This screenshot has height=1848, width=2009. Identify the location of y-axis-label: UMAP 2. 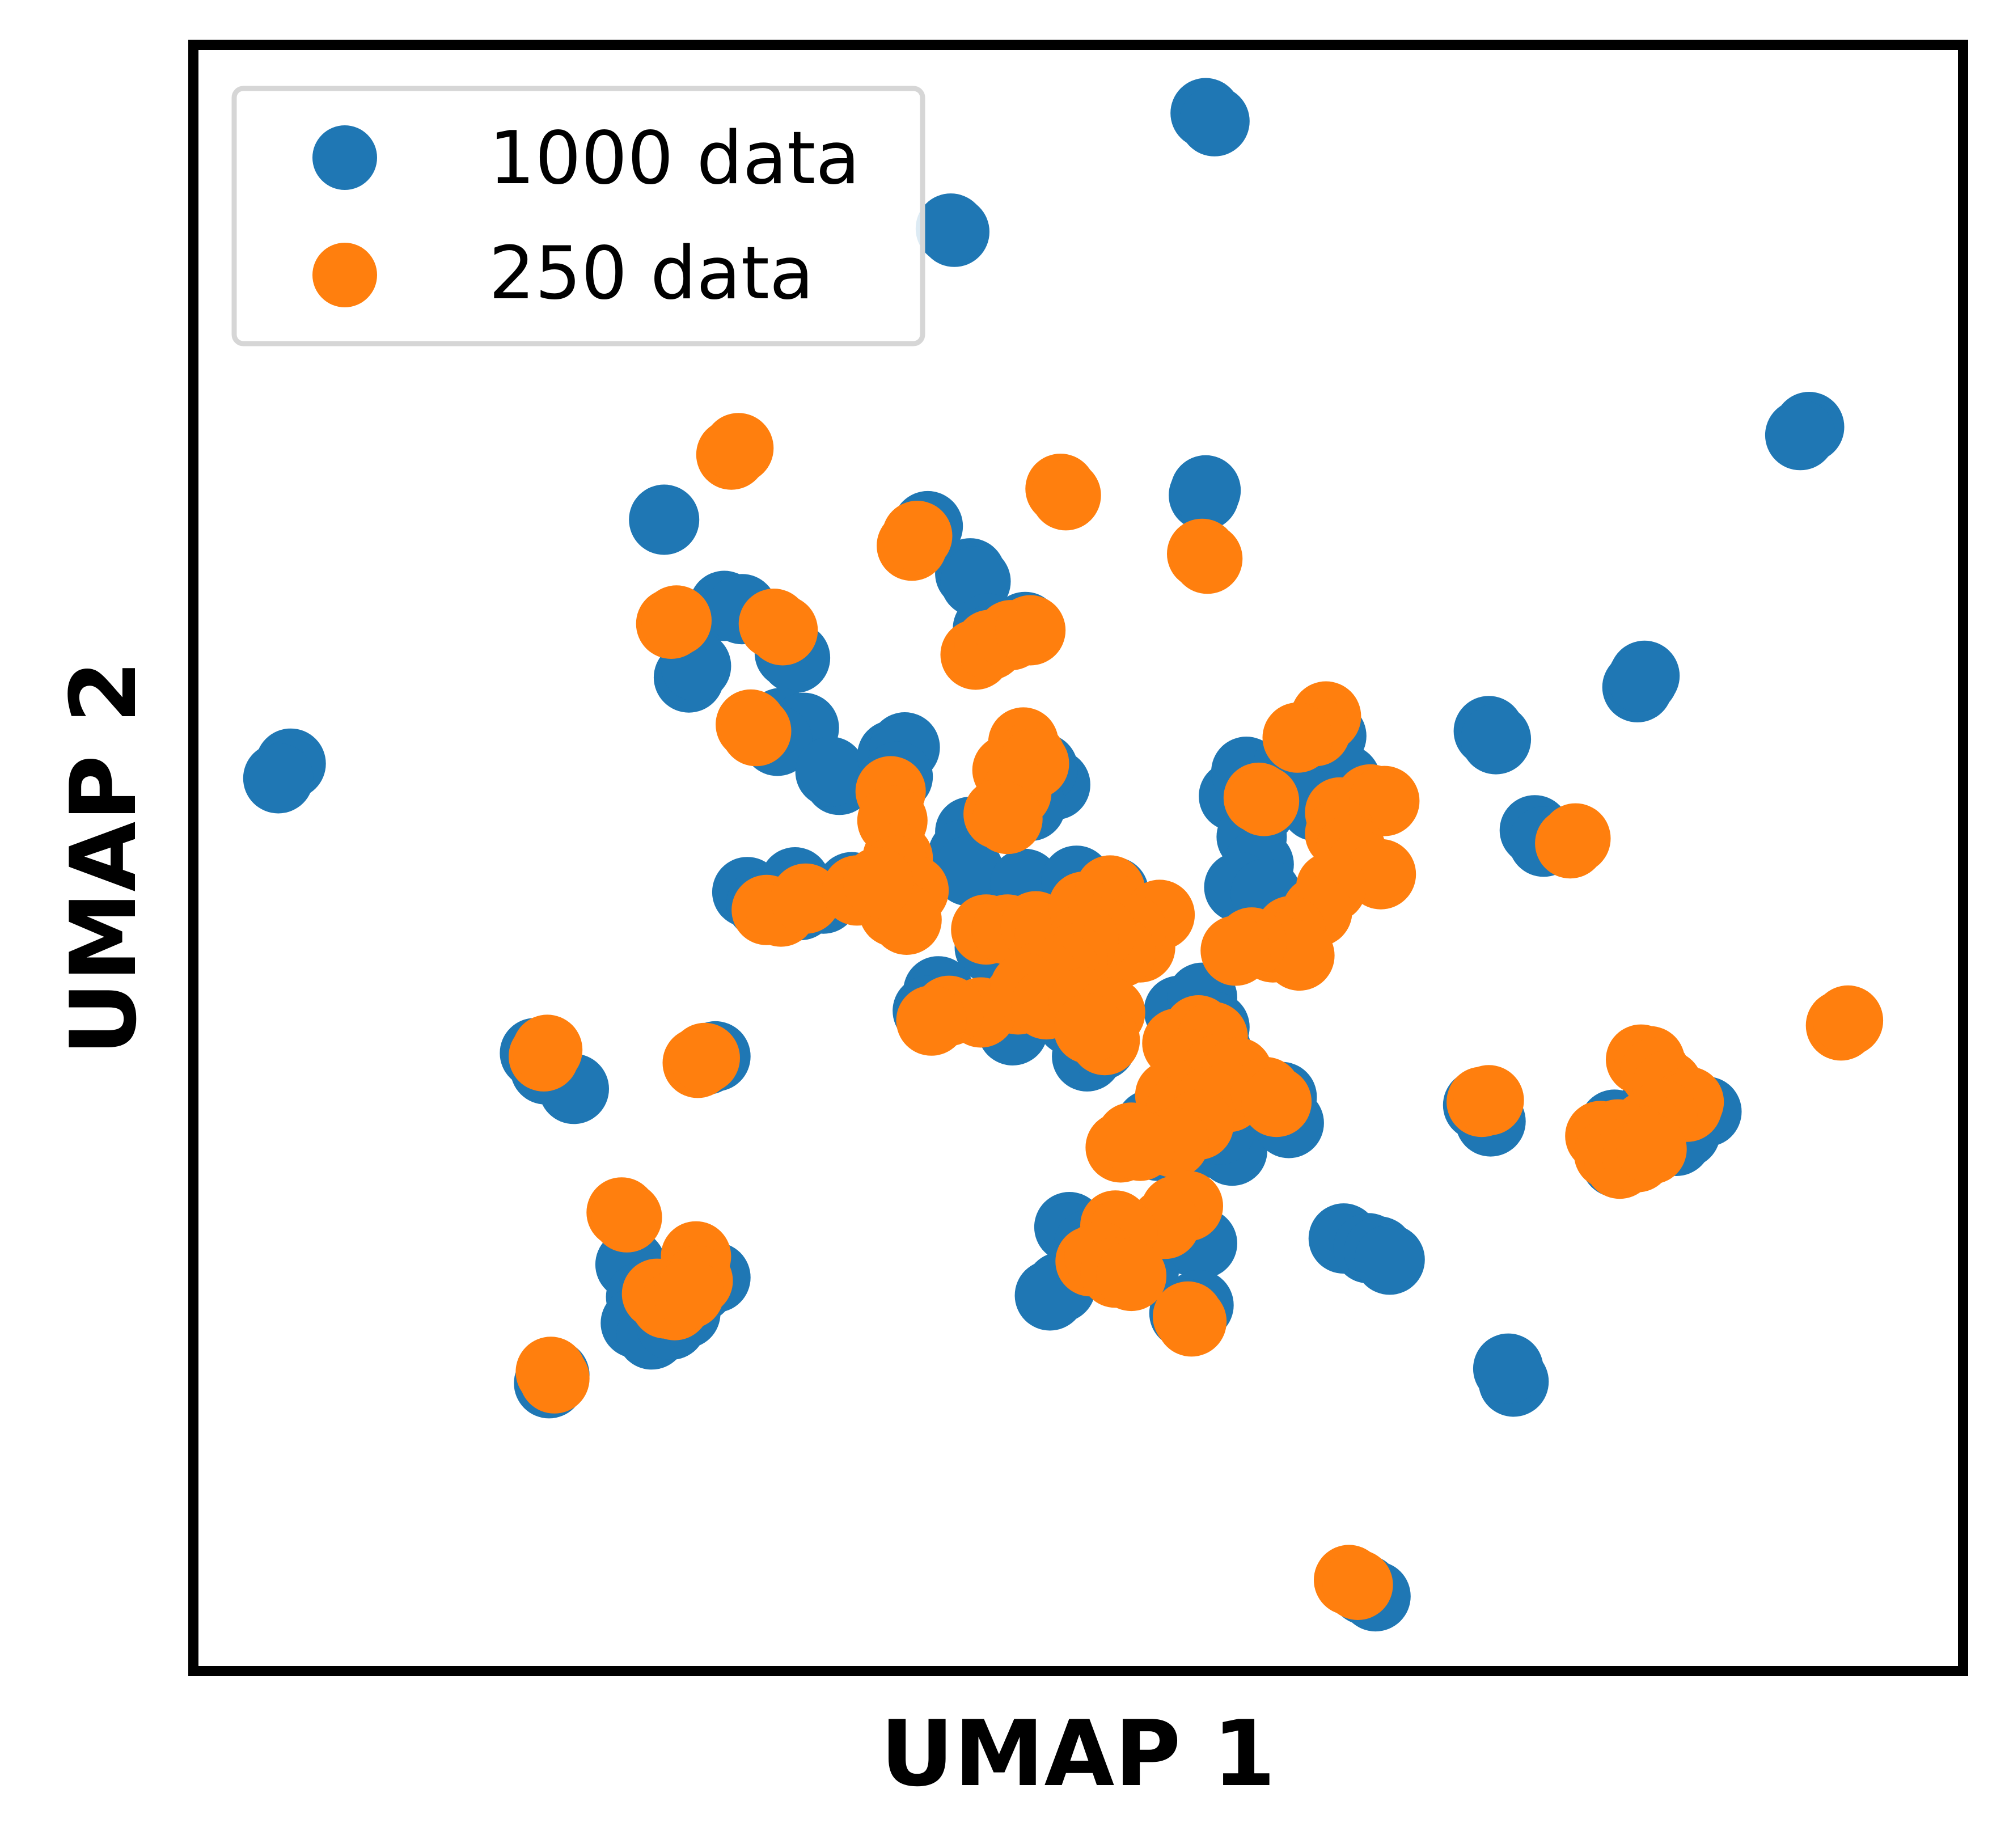
(103, 857).